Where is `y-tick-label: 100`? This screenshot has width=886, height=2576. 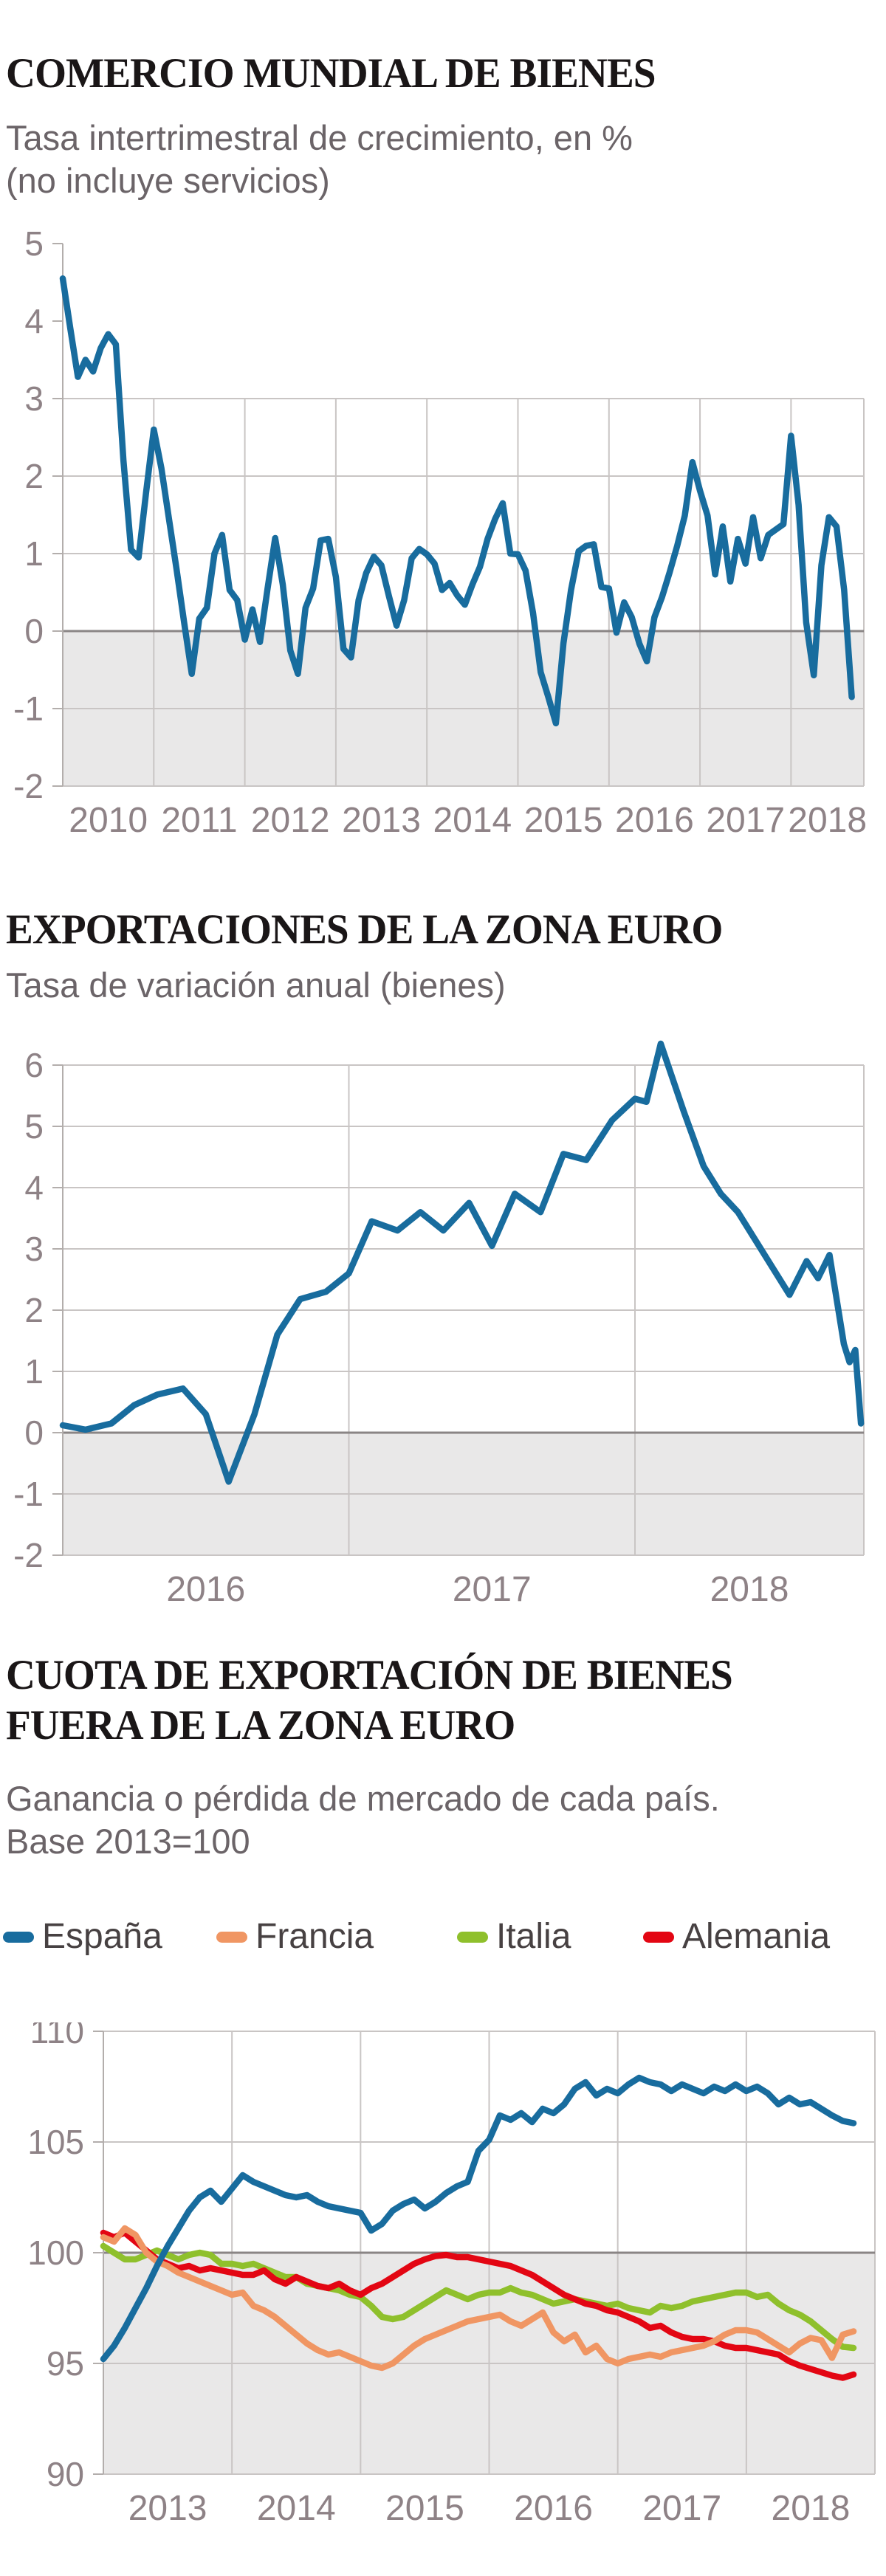 y-tick-label: 100 is located at coordinates (55, 2253).